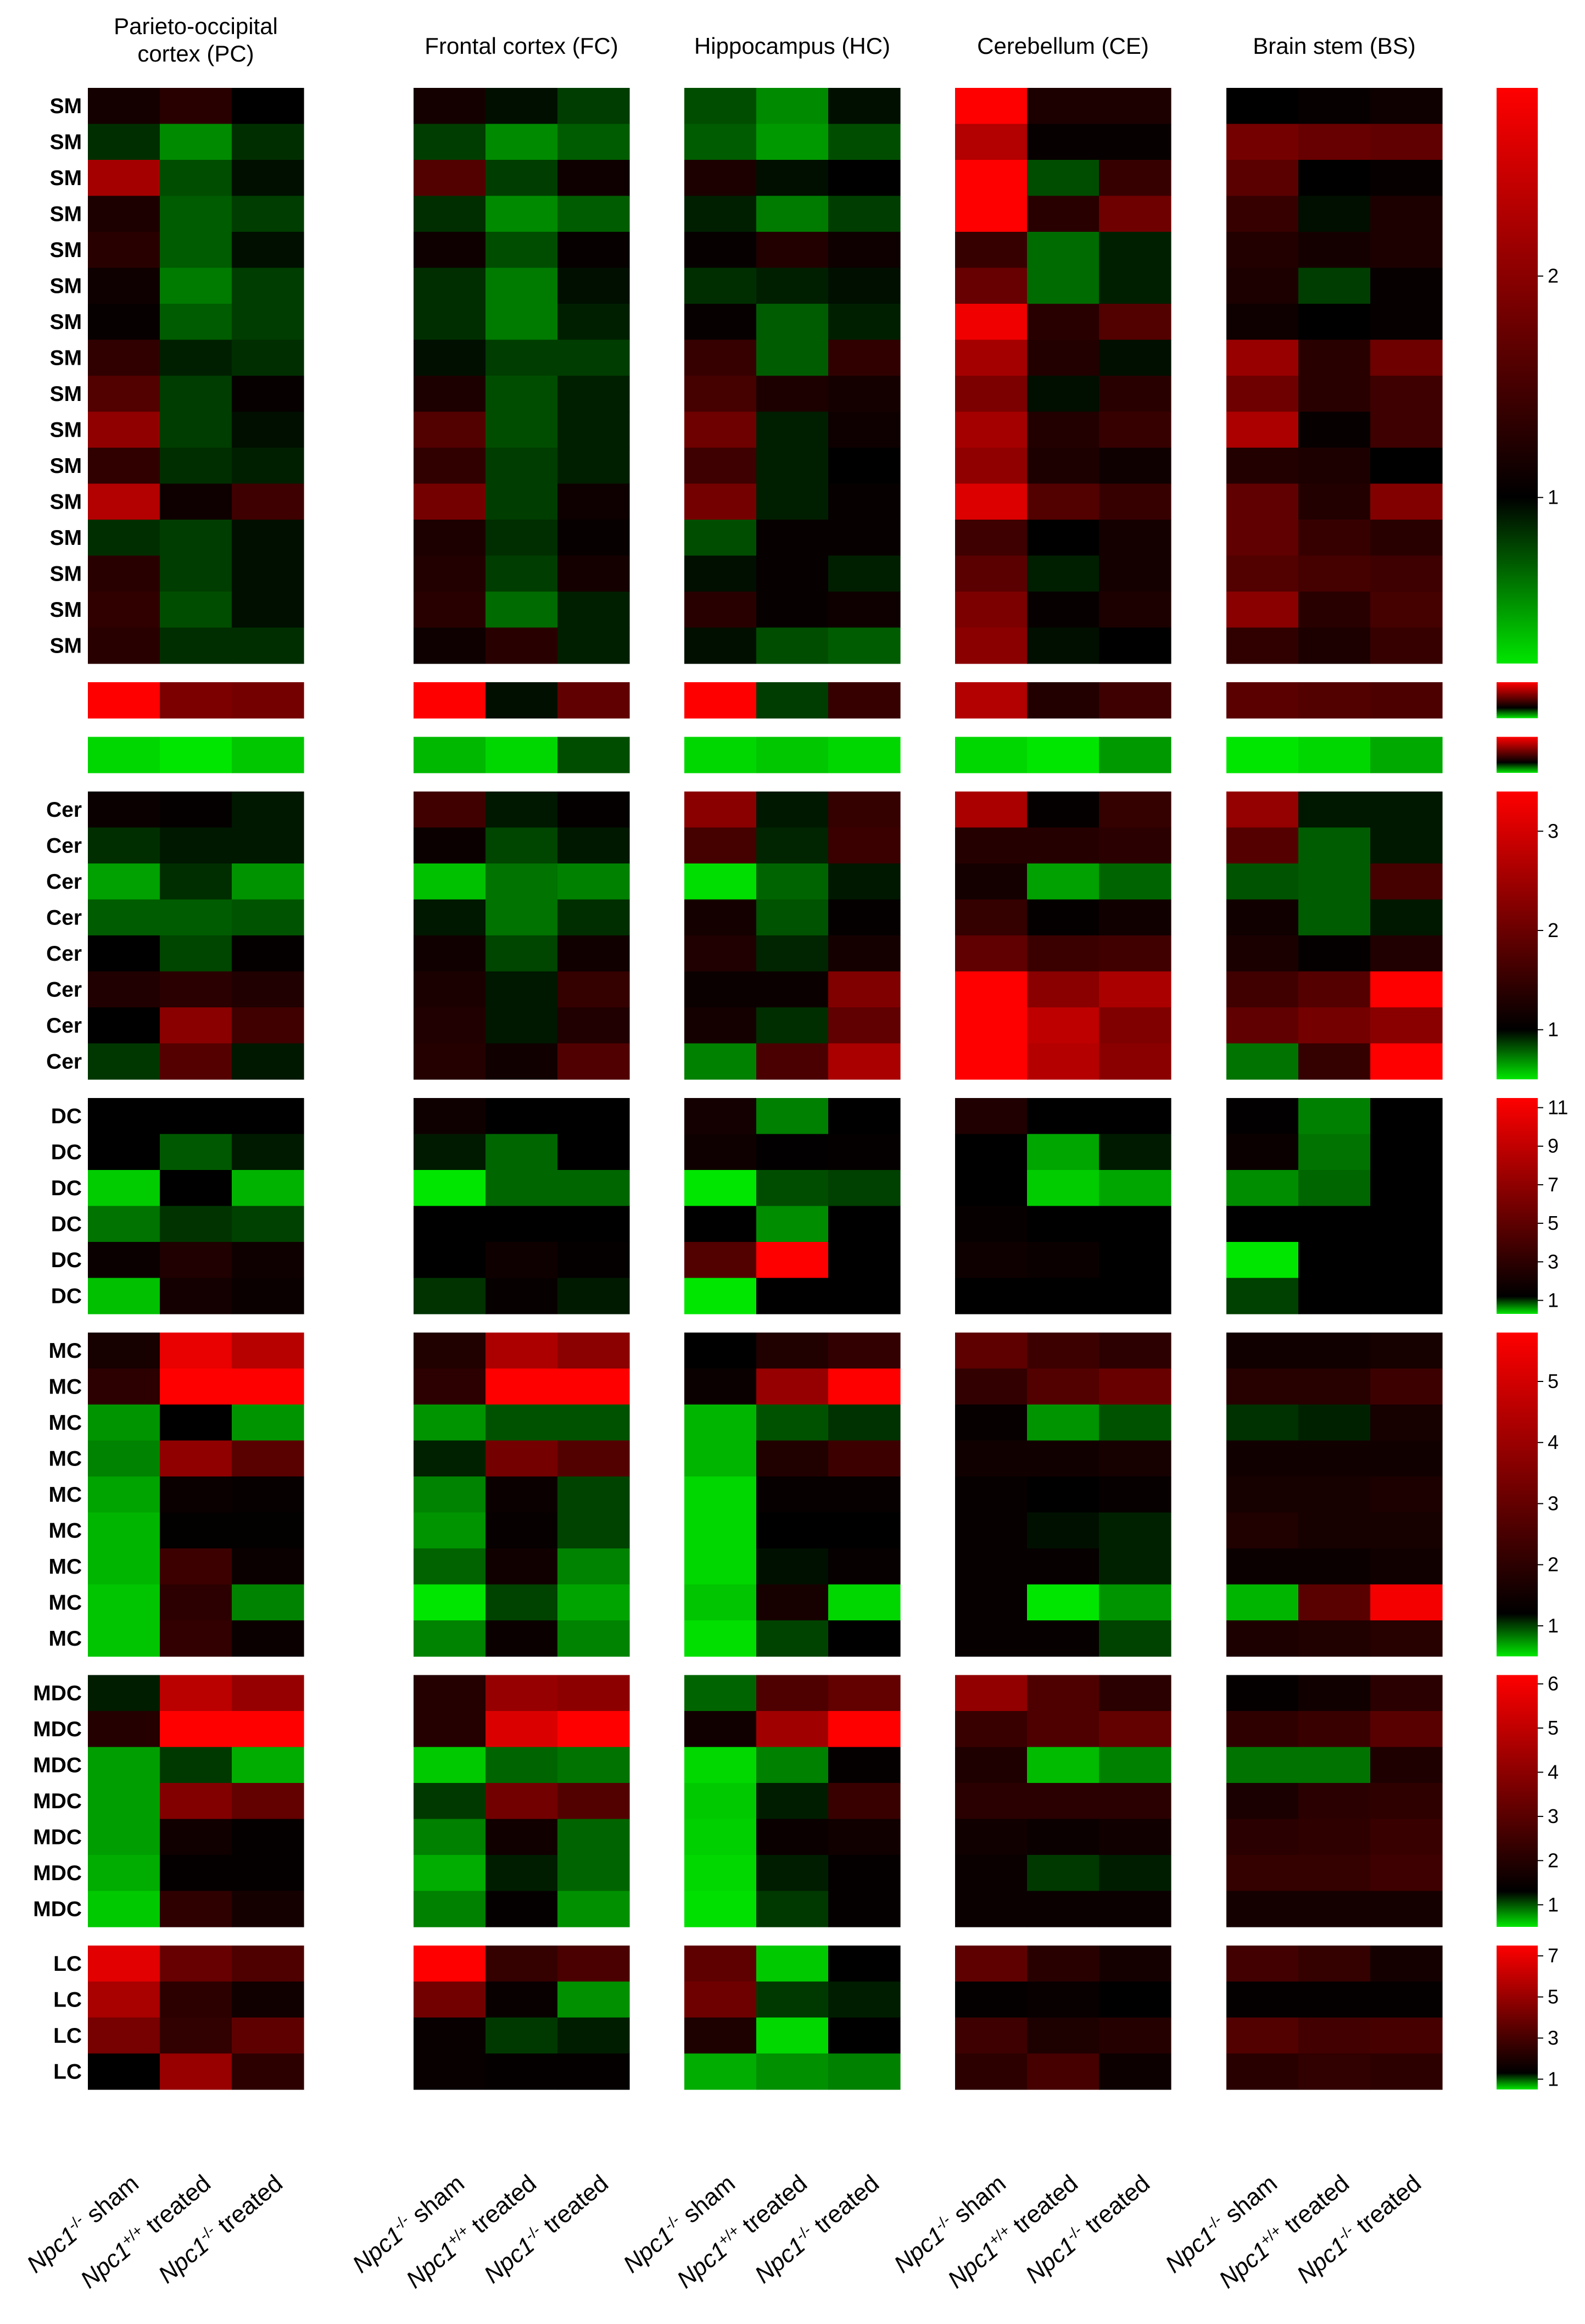 This screenshot has height=2324, width=1585. Describe the element at coordinates (816, 2229) in the screenshot. I see `condition-label: Npc1-/- treated` at that location.